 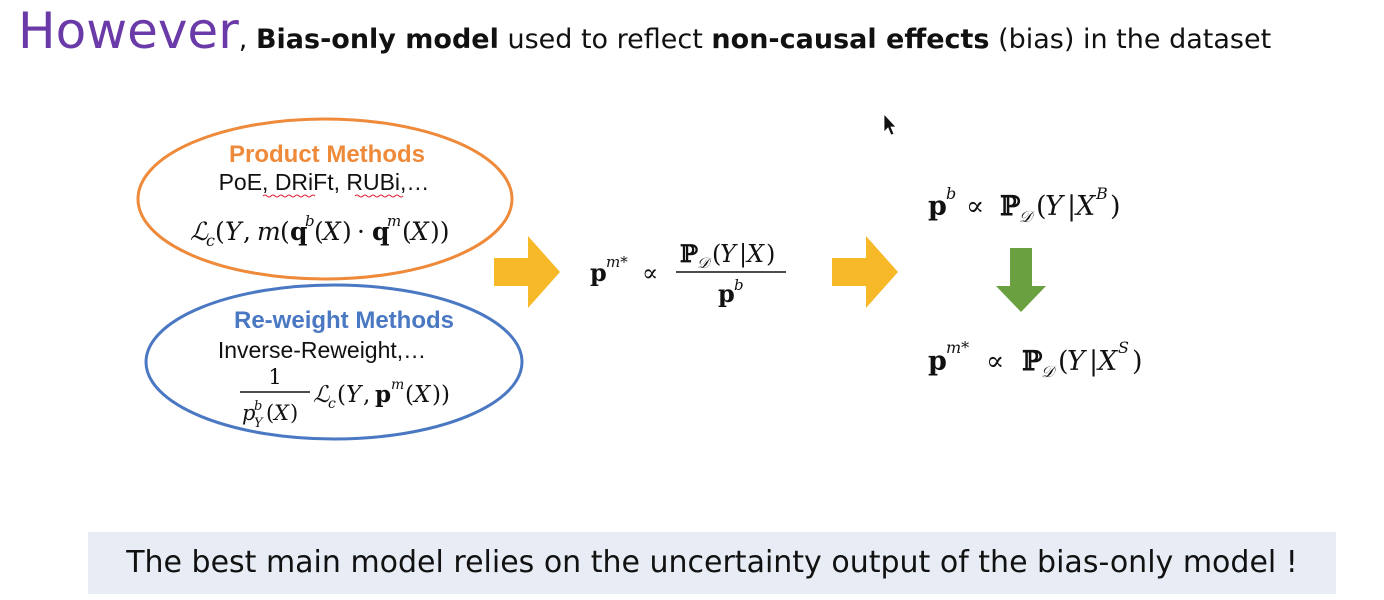 I want to click on spell-underline-rubi, so click(x=379, y=196).